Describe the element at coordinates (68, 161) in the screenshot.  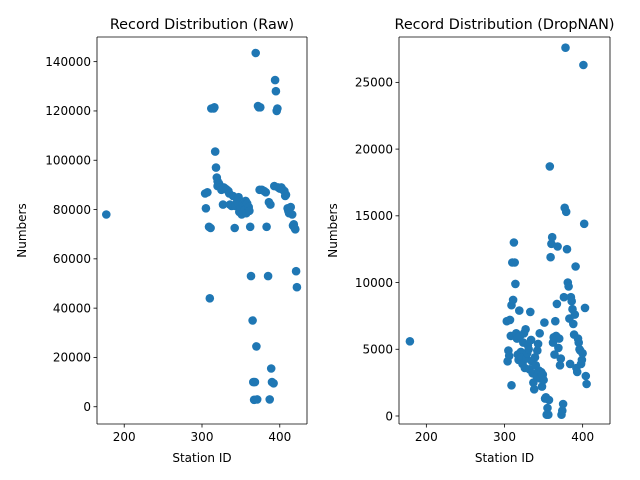
I see `y-tick-label: 100000` at that location.